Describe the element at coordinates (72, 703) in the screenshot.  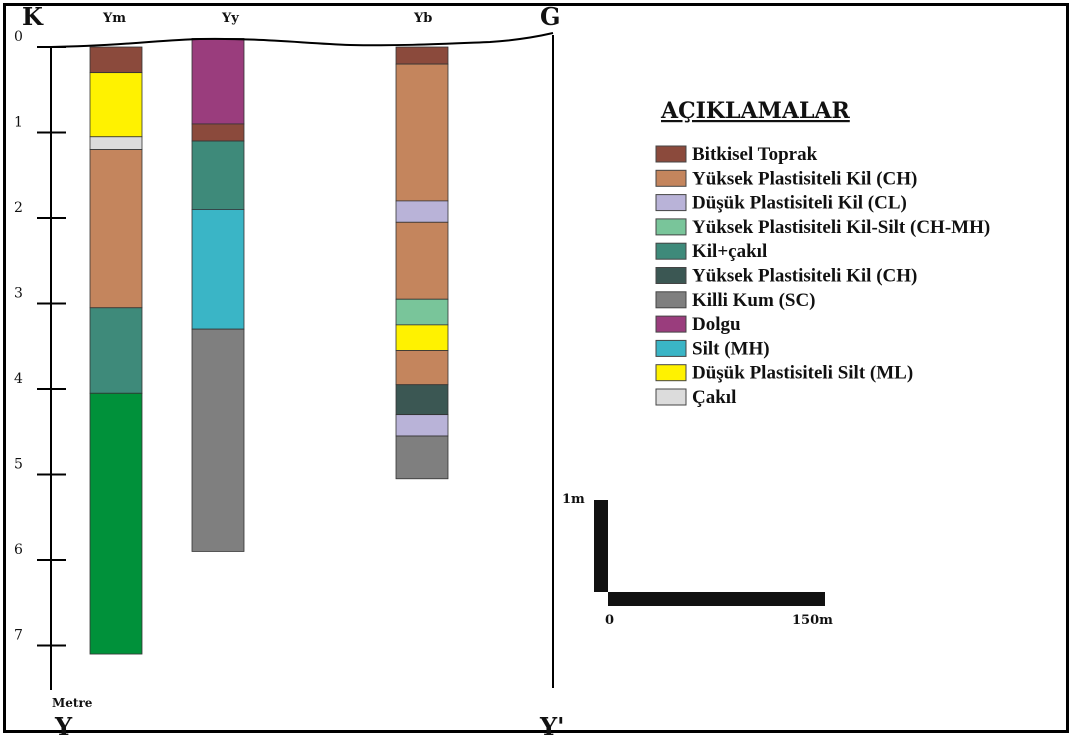
I see `depth-unit-label: Metre` at that location.